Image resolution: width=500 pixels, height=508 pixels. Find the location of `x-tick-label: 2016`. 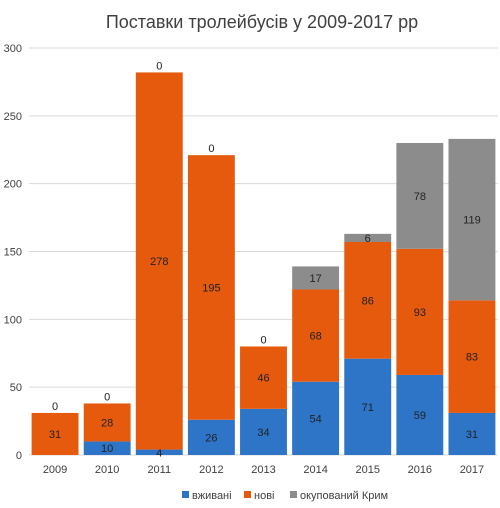

x-tick-label: 2016 is located at coordinates (420, 470).